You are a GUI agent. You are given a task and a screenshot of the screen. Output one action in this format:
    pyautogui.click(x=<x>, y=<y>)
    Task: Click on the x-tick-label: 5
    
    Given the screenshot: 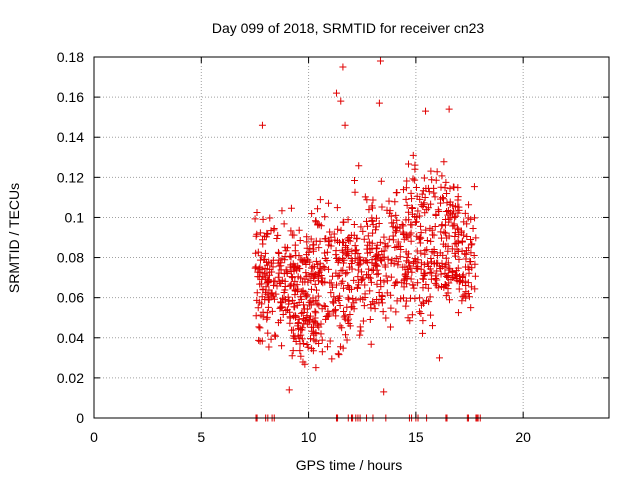 What is the action you would take?
    pyautogui.click(x=201, y=437)
    